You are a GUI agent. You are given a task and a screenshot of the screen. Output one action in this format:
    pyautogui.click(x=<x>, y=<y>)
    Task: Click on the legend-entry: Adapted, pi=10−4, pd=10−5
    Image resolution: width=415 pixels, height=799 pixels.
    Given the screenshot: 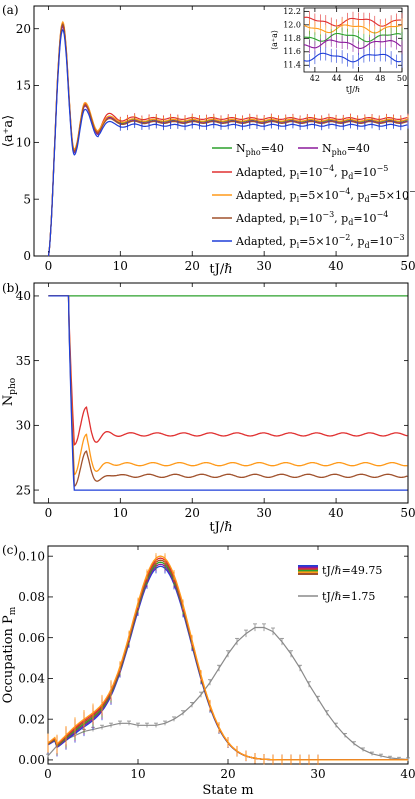 What is the action you would take?
    pyautogui.click(x=311, y=172)
    